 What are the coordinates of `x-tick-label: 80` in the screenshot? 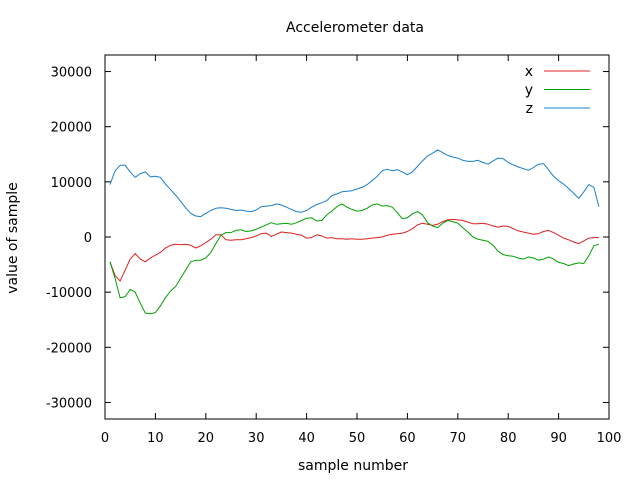 It's located at (508, 438).